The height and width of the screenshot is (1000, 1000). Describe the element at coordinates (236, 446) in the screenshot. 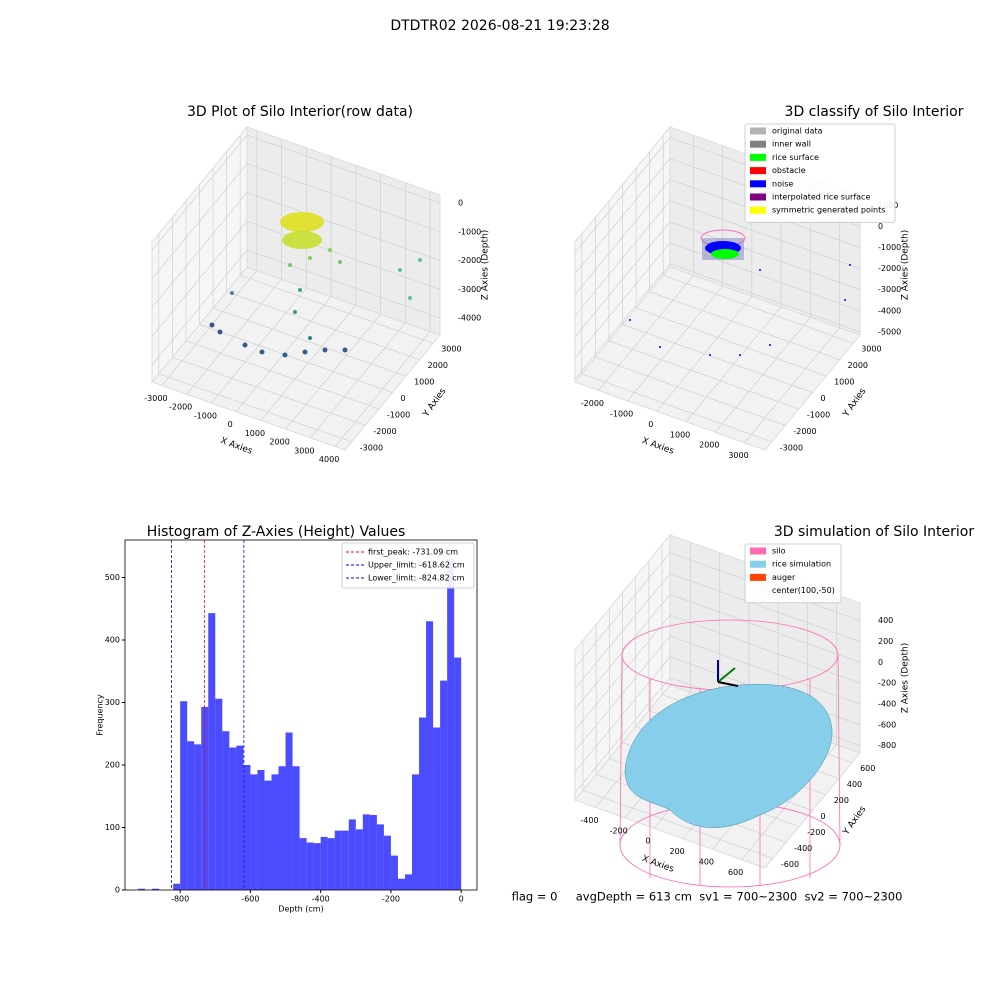

I see `x-axis-label: X Axies` at that location.